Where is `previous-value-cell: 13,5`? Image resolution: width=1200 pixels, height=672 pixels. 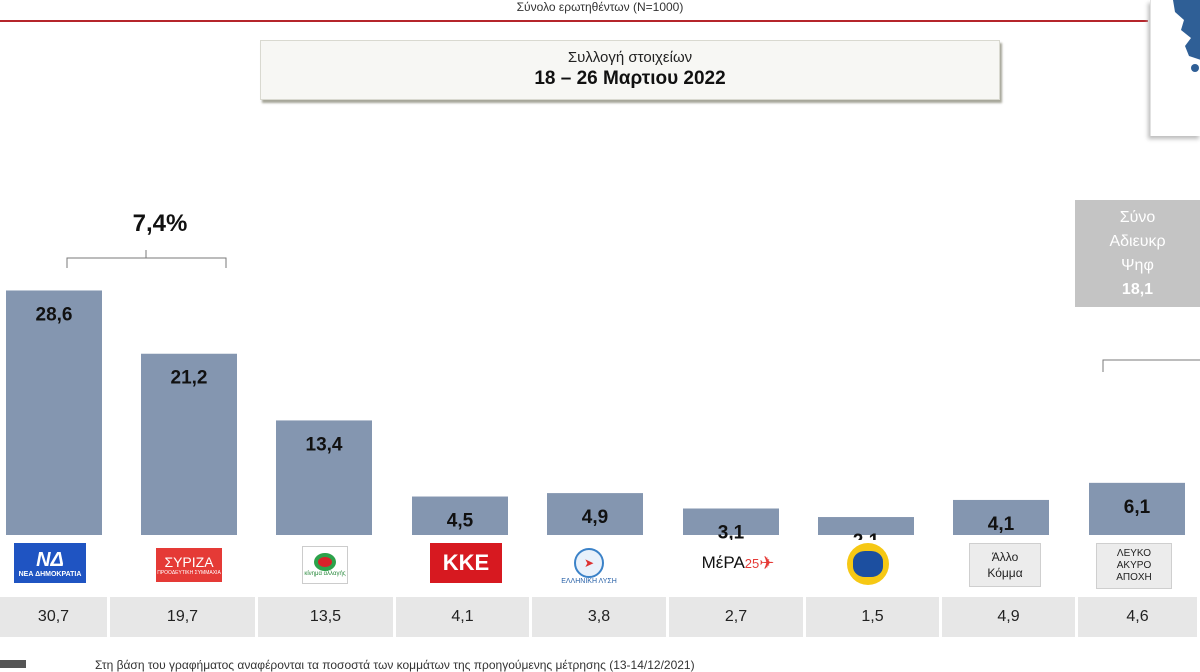
previous-value-cell: 13,5 is located at coordinates (325, 617).